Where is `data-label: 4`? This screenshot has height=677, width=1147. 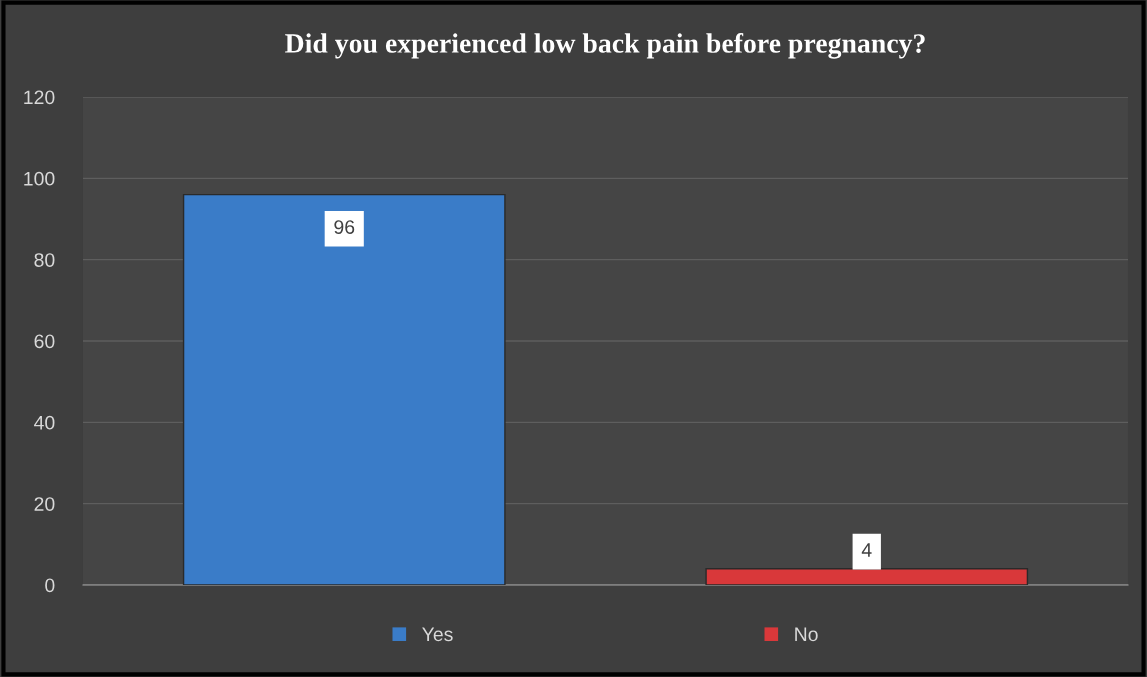
data-label: 4 is located at coordinates (866, 550).